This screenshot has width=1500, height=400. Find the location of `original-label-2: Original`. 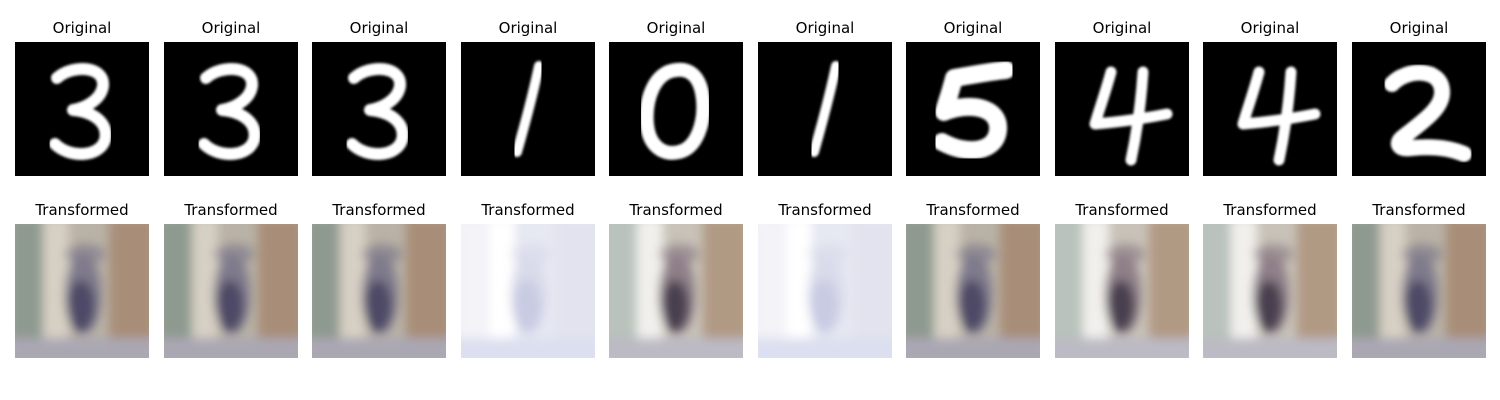

original-label-2: Original is located at coordinates (231, 28).